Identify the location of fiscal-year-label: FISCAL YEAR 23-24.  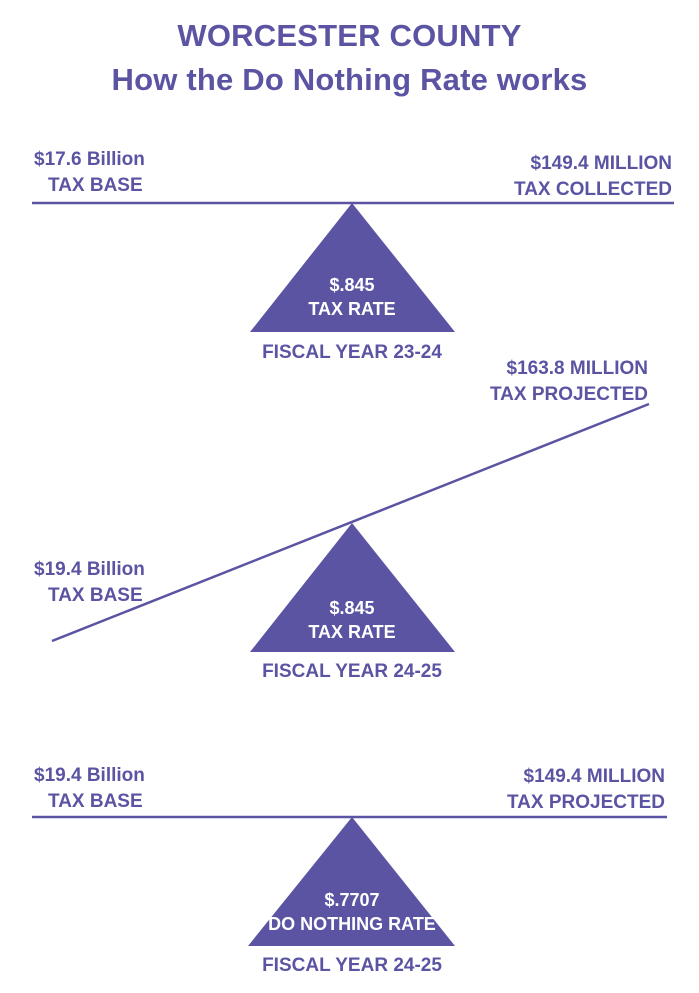
(352, 352).